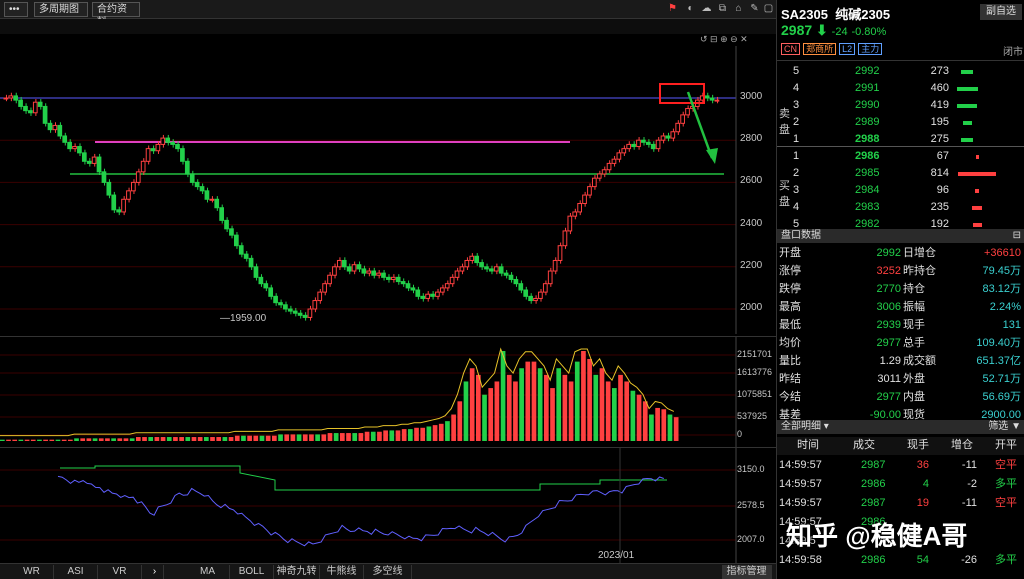  What do you see at coordinates (672, 8) in the screenshot?
I see `bell-icon: ⚑` at bounding box center [672, 8].